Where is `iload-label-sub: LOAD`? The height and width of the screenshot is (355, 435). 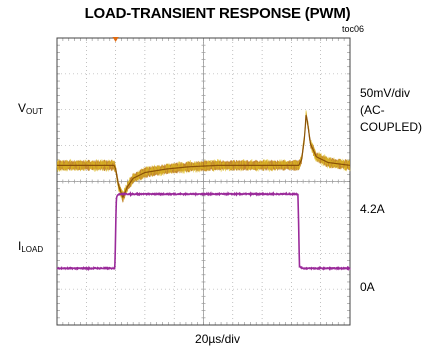
iload-label-sub: LOAD is located at coordinates (32, 249).